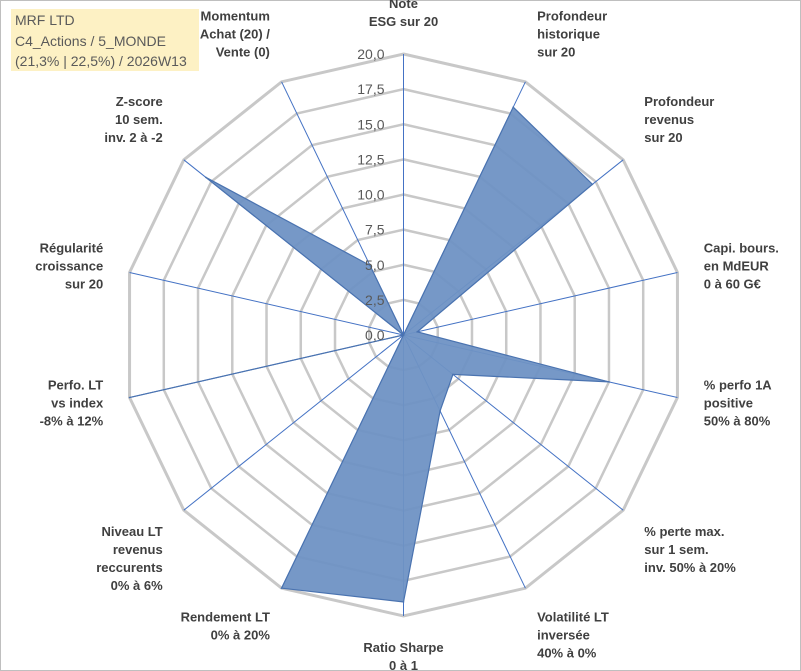 This screenshot has height=671, width=801. I want to click on category-label-line: 10 sem., so click(139, 119).